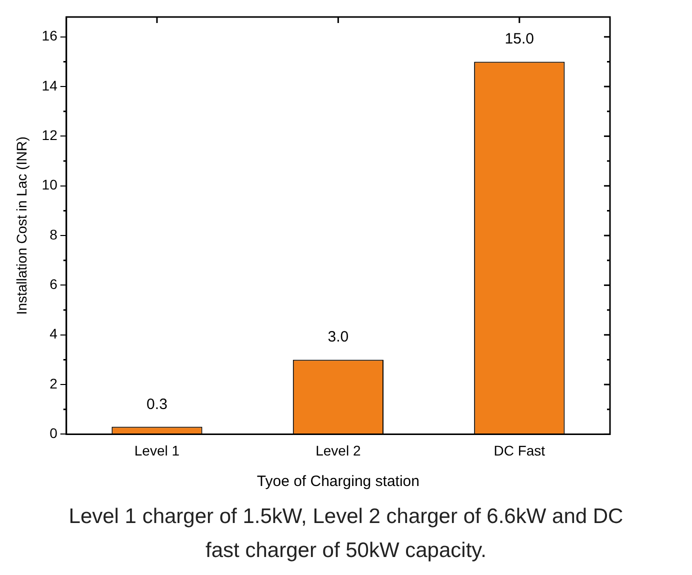 This screenshot has width=692, height=575. Describe the element at coordinates (520, 450) in the screenshot. I see `x-tick-label: DC Fast` at that location.